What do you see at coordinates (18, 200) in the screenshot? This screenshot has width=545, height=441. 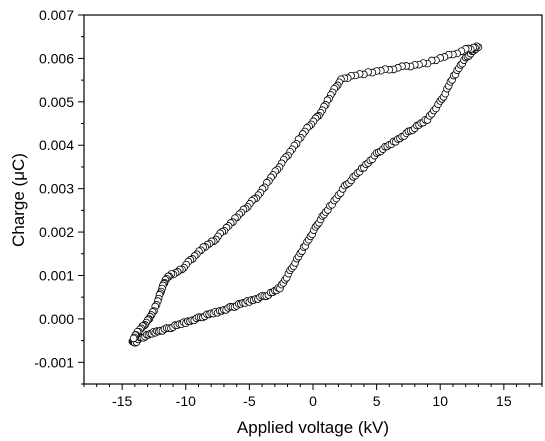 I see `y-axis-title: Charge (μC)` at bounding box center [18, 200].